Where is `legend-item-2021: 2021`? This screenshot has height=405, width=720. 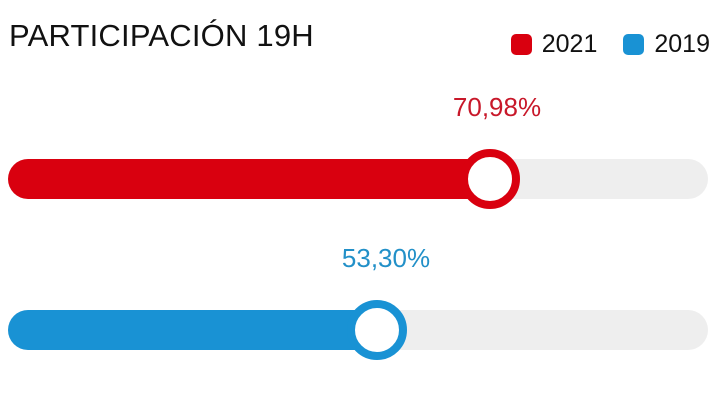 legend-item-2021: 2021 is located at coordinates (554, 44).